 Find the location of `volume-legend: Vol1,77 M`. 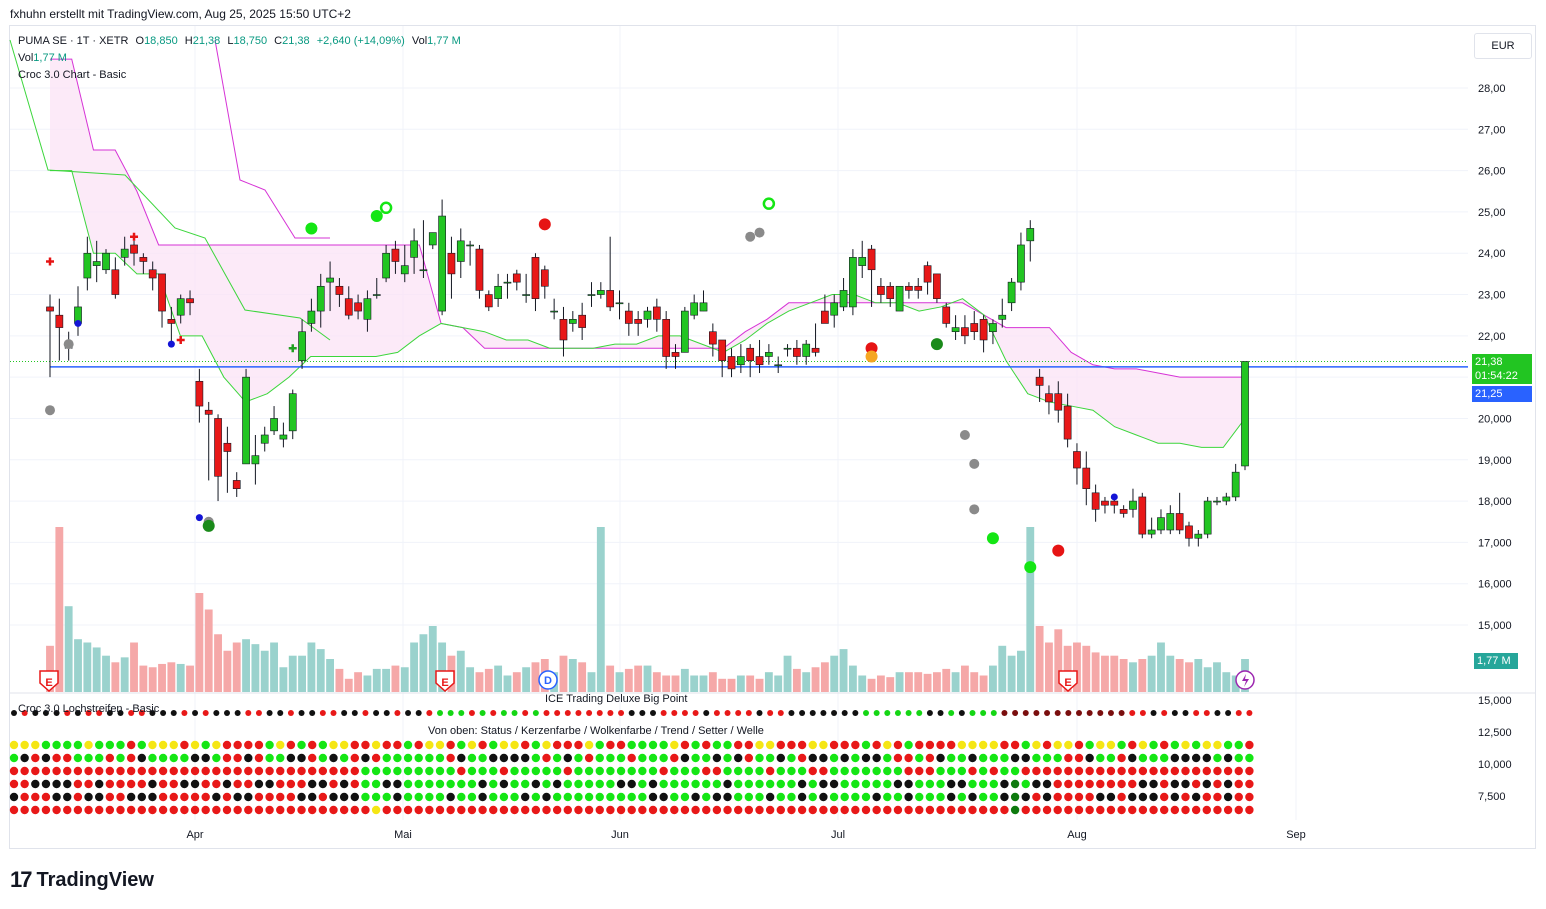

volume-legend: Vol1,77 M is located at coordinates (44, 58).